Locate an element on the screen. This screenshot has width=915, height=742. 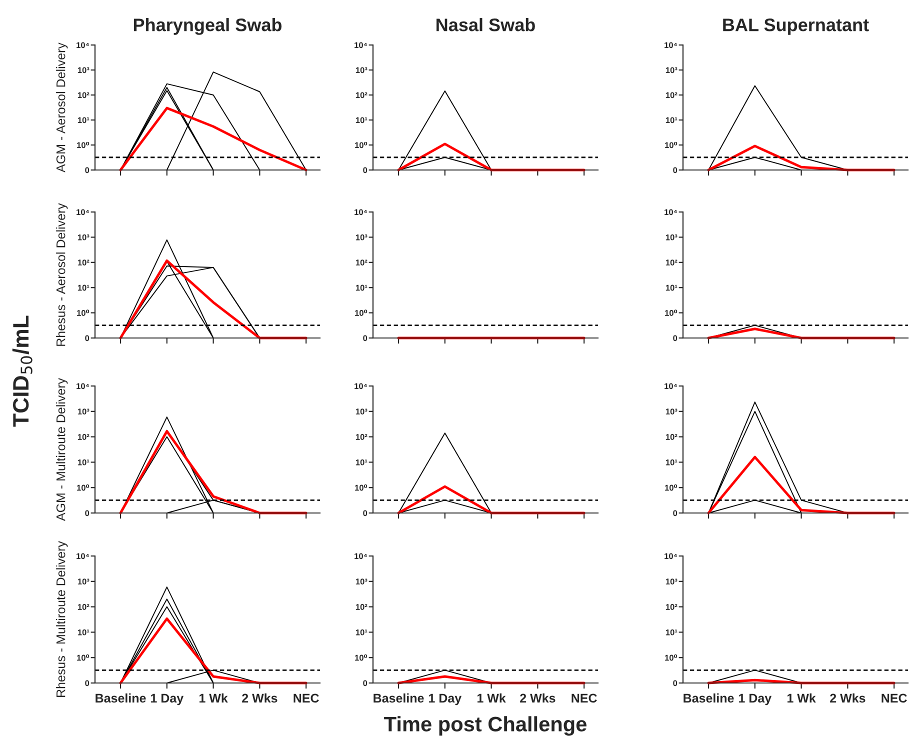
text: TCID$_{50}$/mL is located at coordinates (22, 371).